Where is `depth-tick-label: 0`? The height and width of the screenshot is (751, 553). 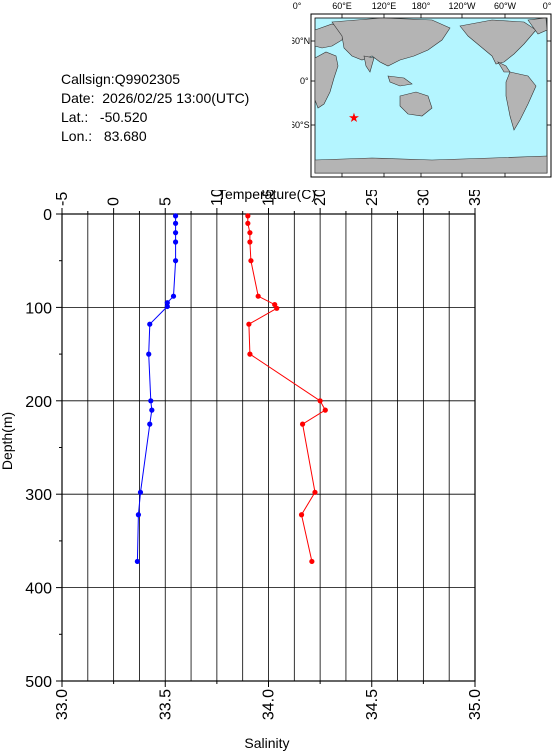 depth-tick-label: 0 is located at coordinates (47, 215).